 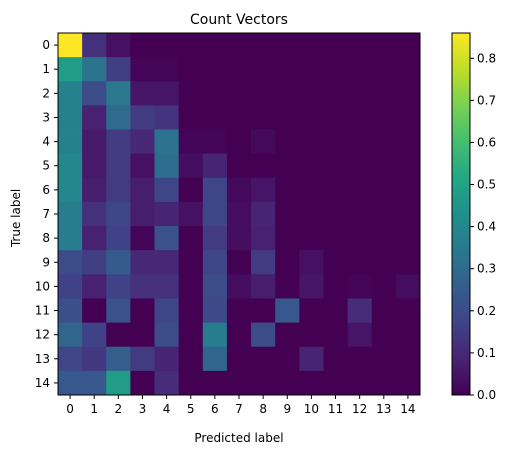 What do you see at coordinates (239, 20) in the screenshot?
I see `chart-title: Count Vectors` at bounding box center [239, 20].